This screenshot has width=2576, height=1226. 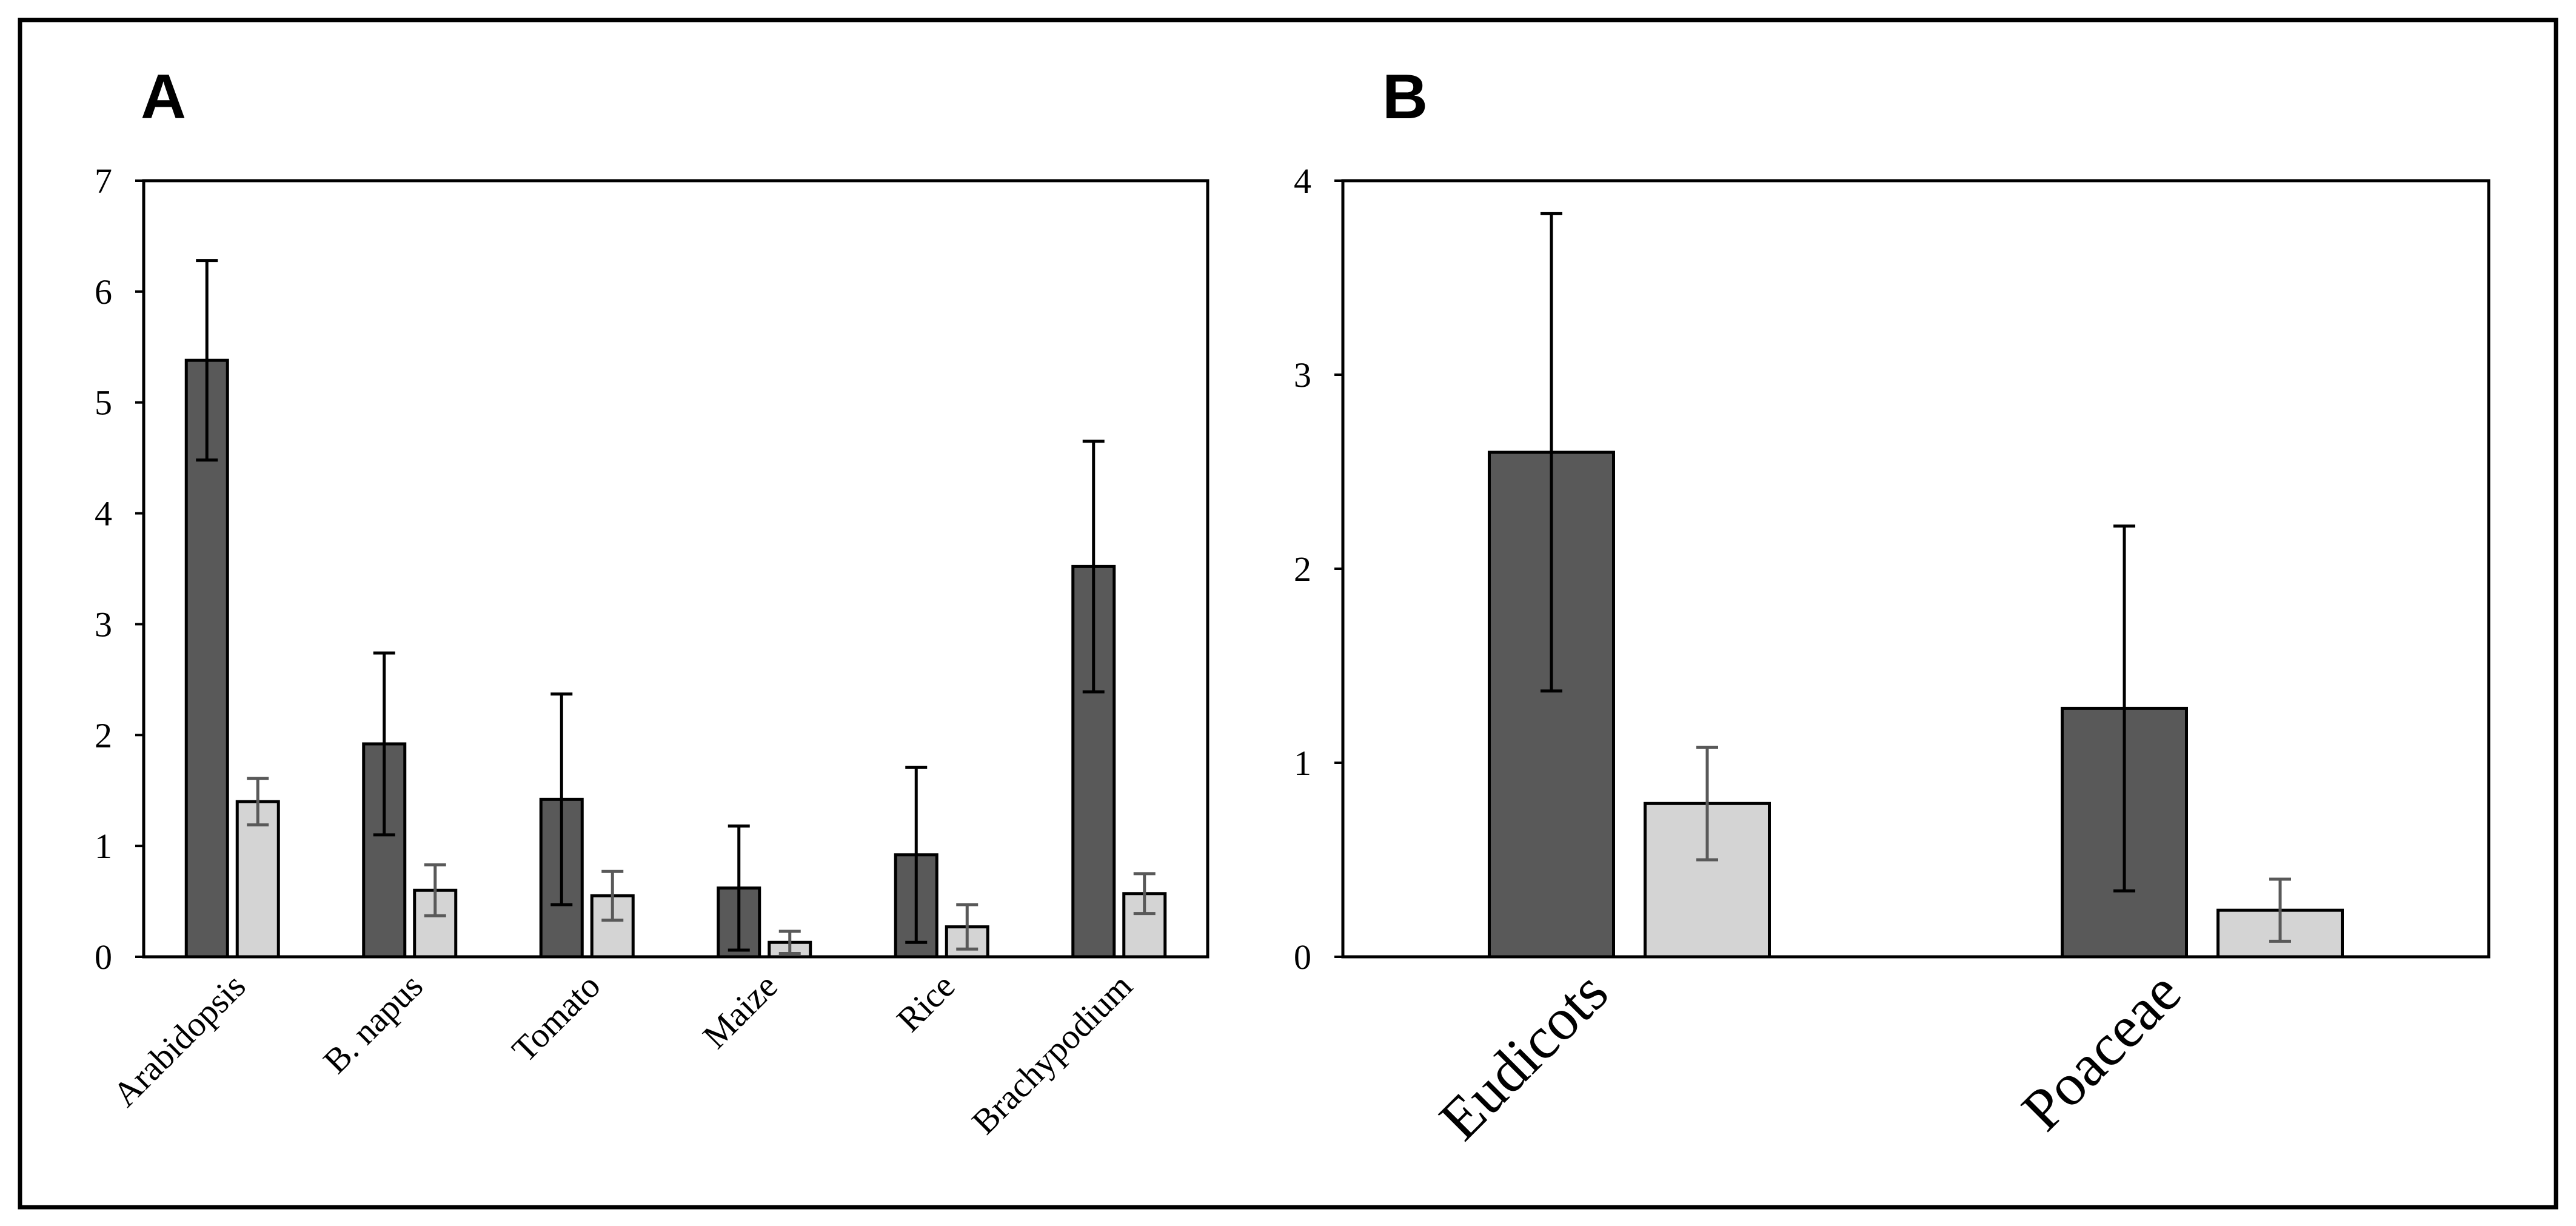 What do you see at coordinates (163, 97) in the screenshot?
I see `panel-letter-a: A` at bounding box center [163, 97].